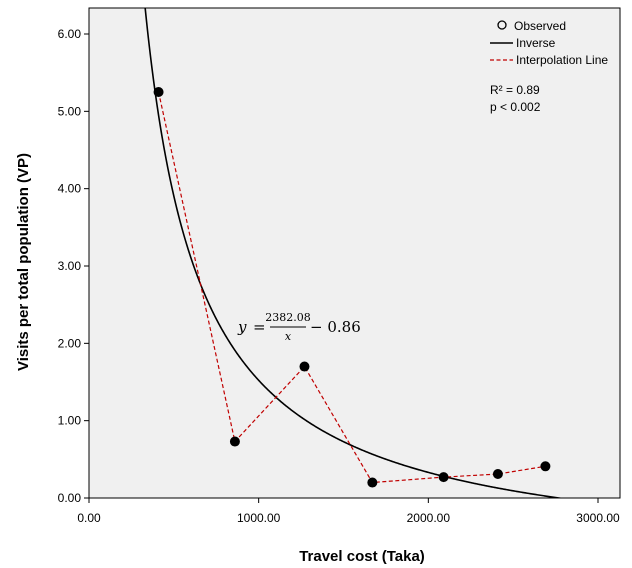 Image resolution: width=632 pixels, height=568 pixels. I want to click on y-tick-label: 4.00, so click(70, 189).